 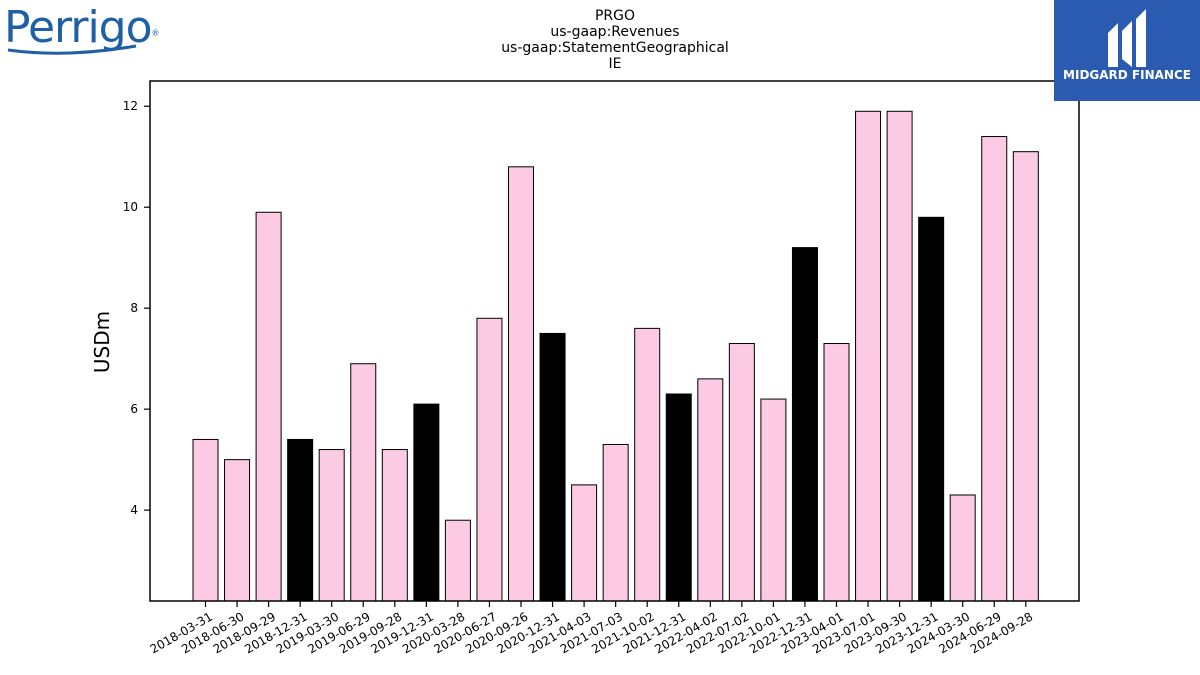 What do you see at coordinates (615, 16) in the screenshot?
I see `title-line: PRGO` at bounding box center [615, 16].